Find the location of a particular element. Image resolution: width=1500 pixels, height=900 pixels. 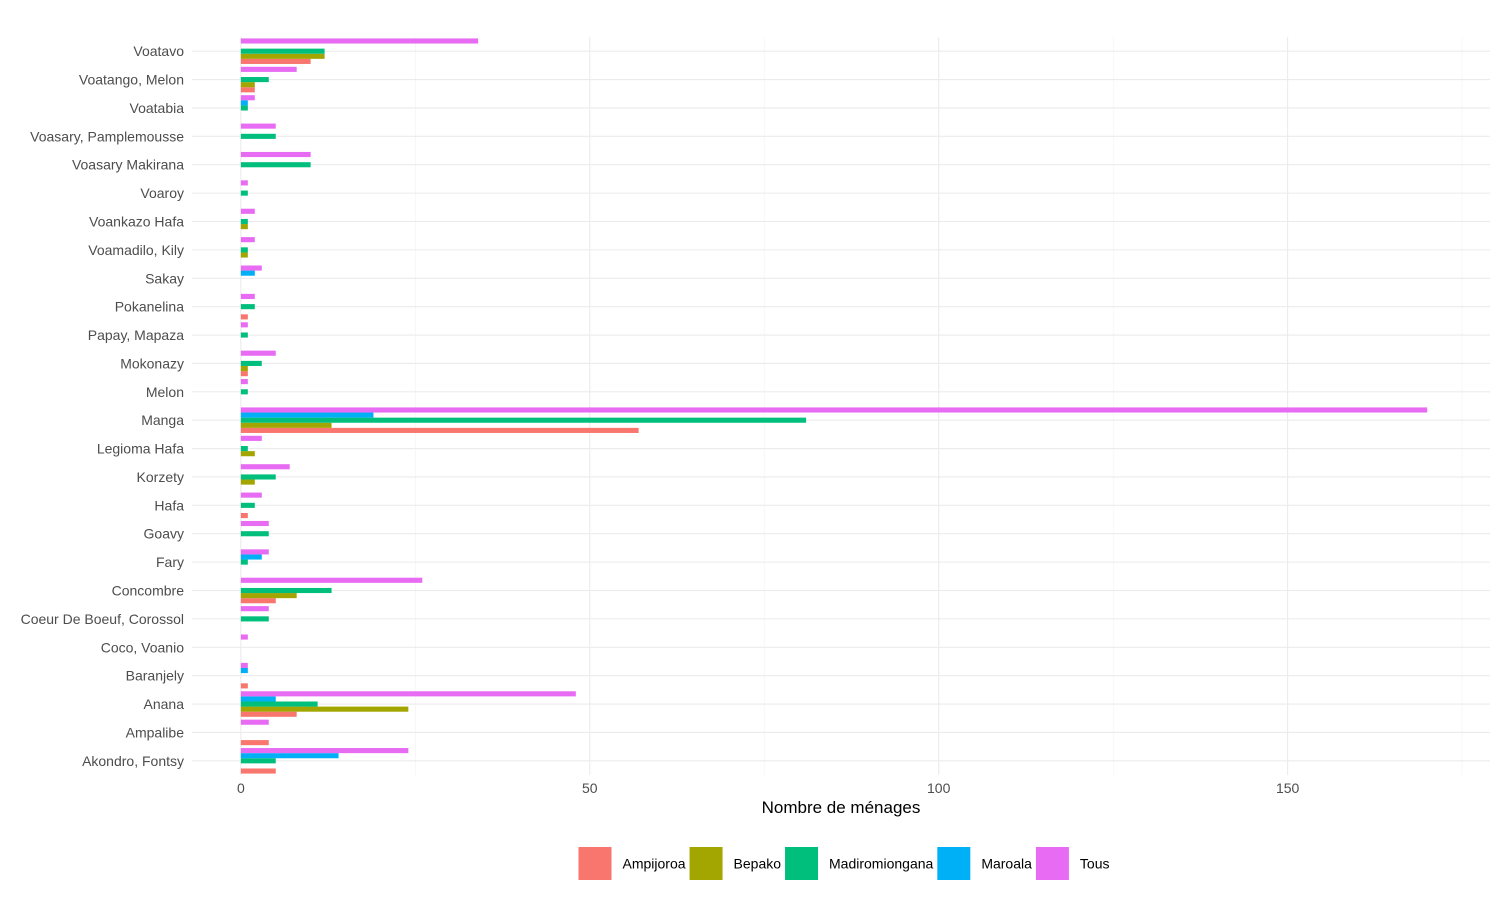

y-tick-label: Voatango, Melon is located at coordinates (131, 80).